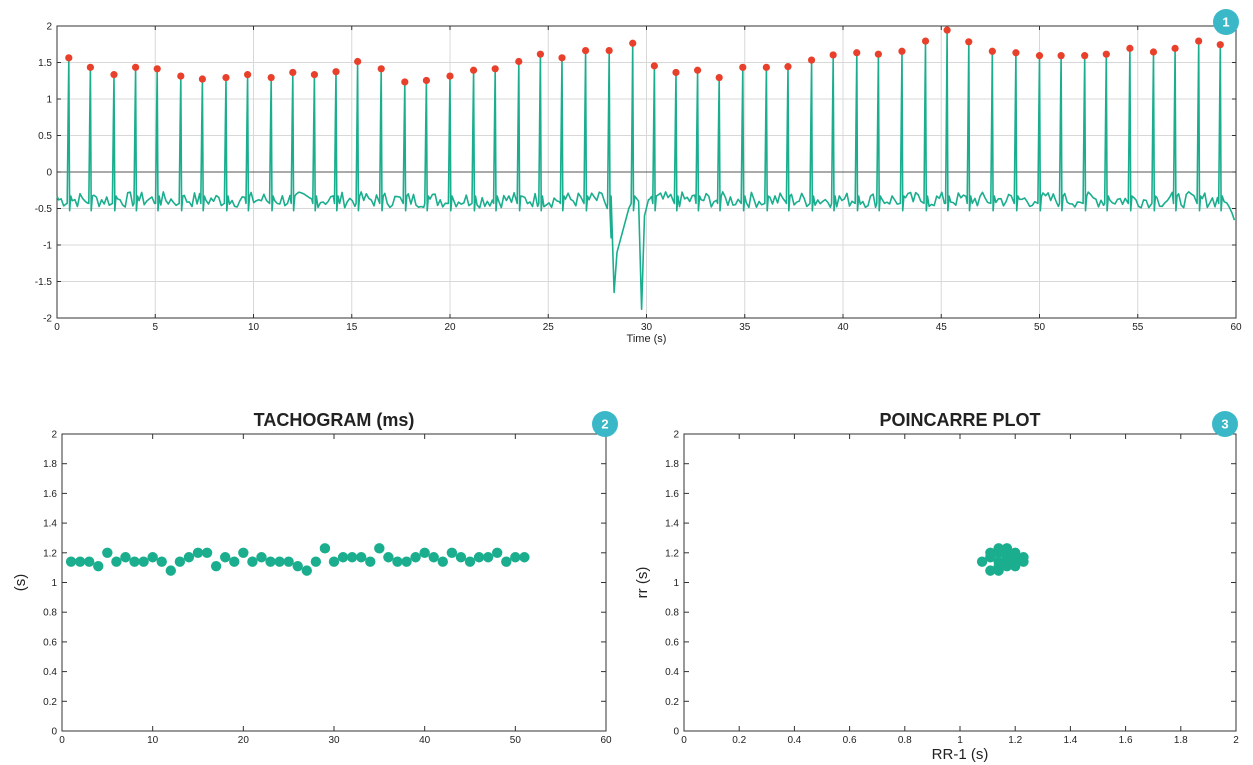  I want to click on y-tick-label: -1, so click(47, 246).